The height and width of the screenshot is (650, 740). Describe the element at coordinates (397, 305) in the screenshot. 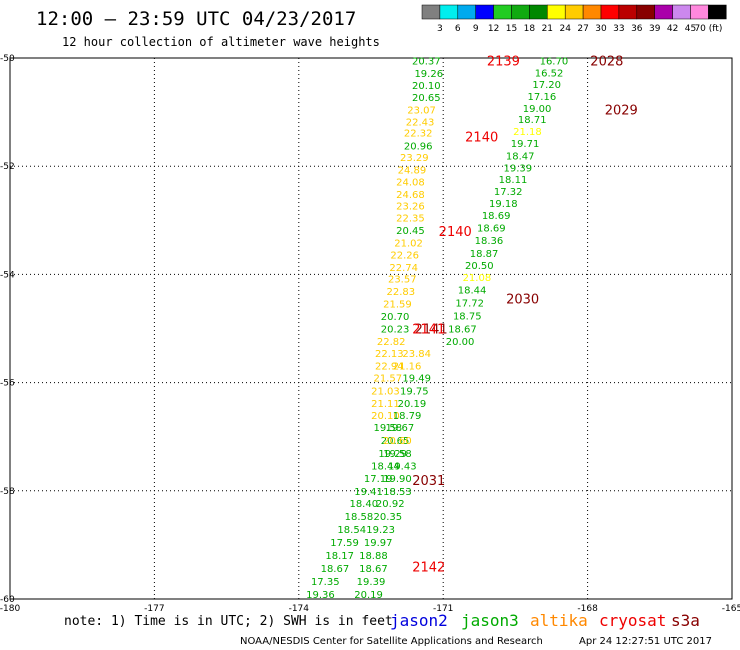

I see `wave-height-point: 21.59` at that location.